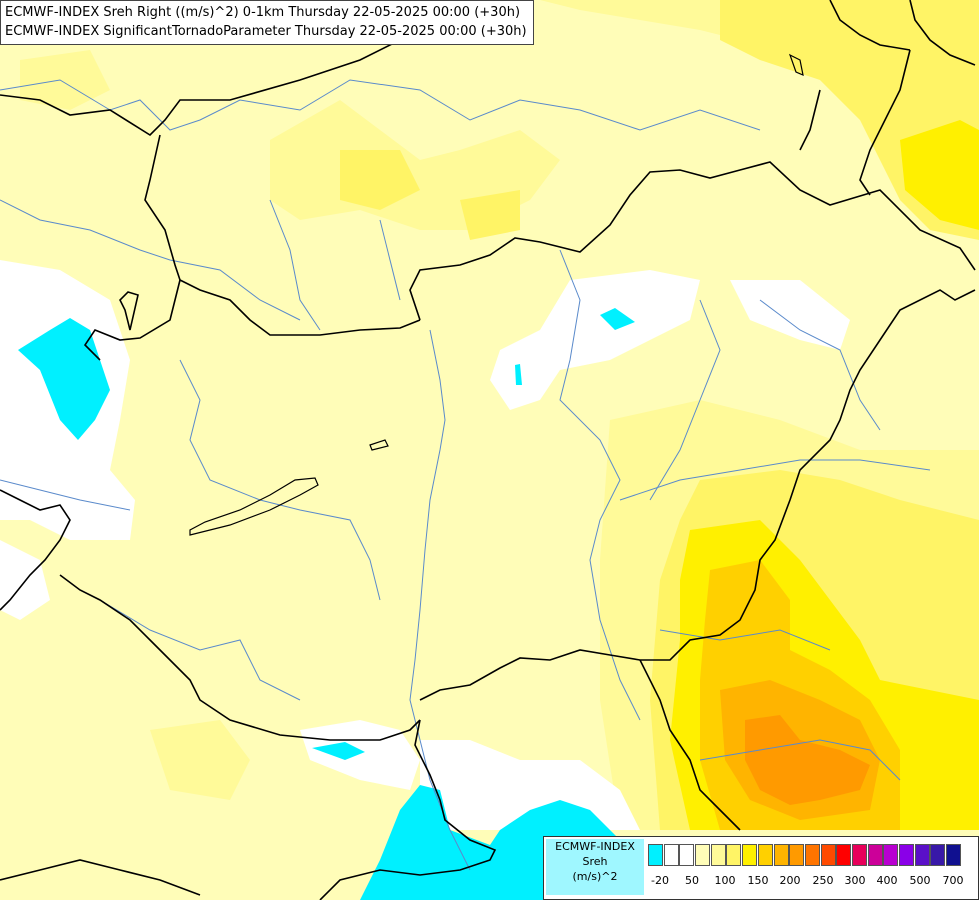  I want to click on legend-ticks: -20 50 100 150 200 250 300 400 500 700, so click(809, 882).